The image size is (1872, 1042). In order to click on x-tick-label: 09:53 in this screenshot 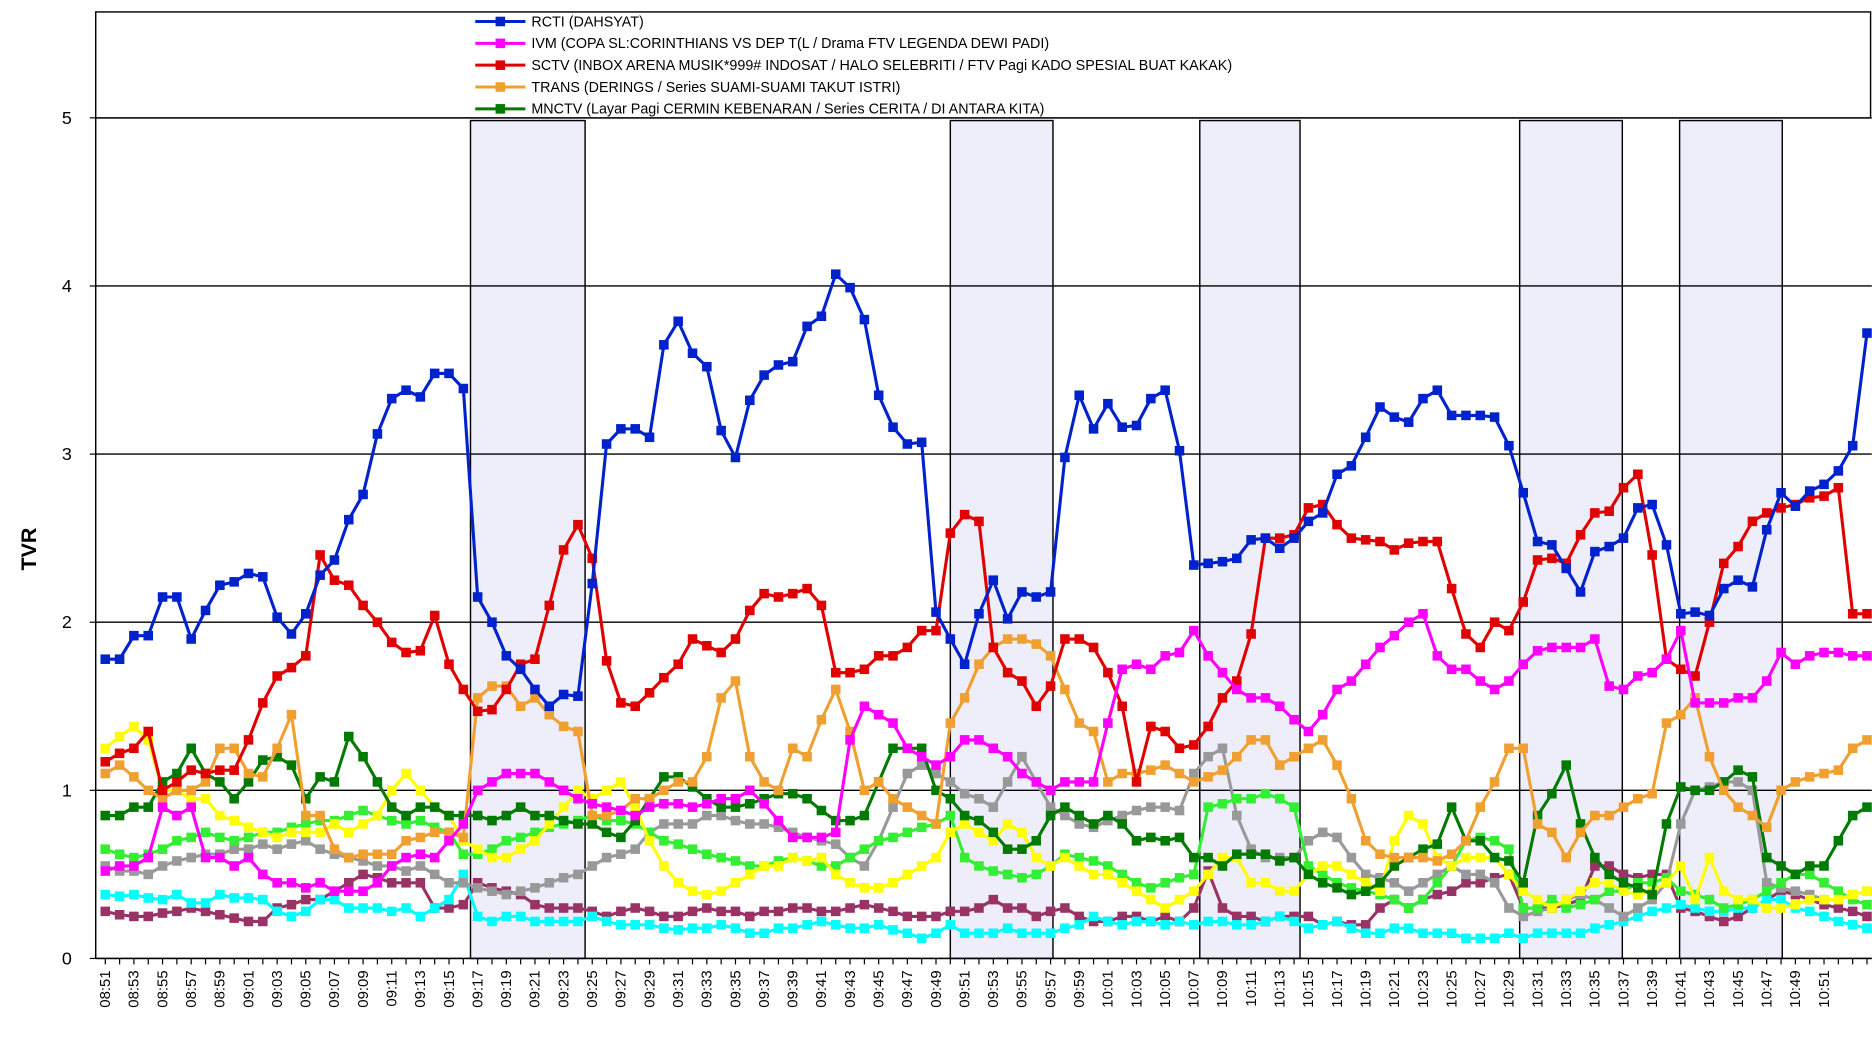, I will do `click(994, 988)`.